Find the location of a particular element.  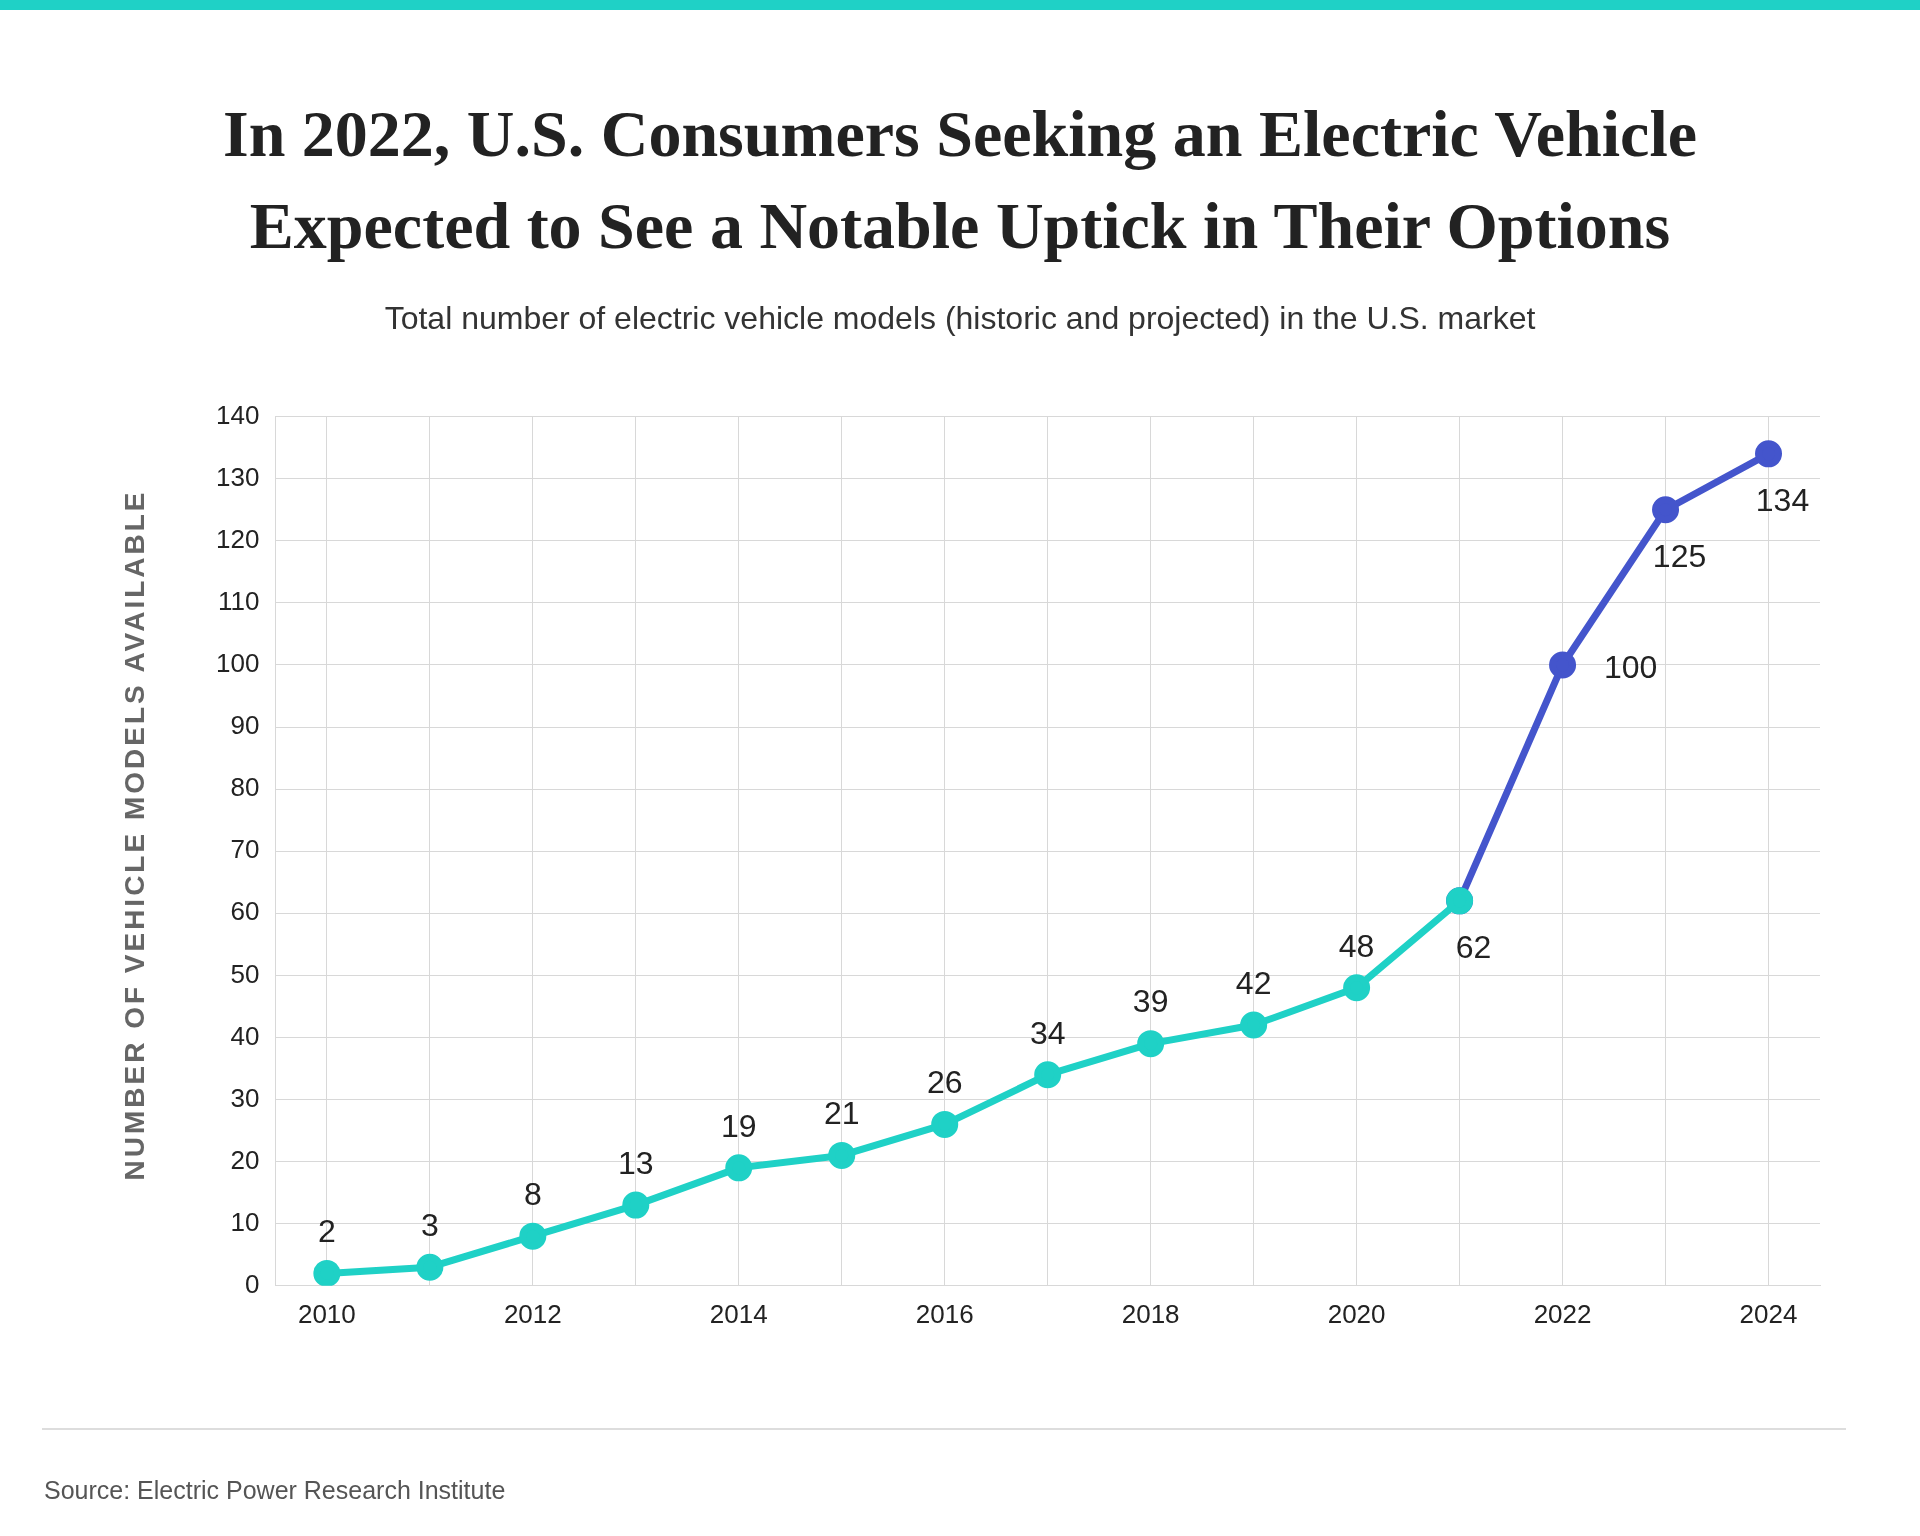

data-label: 21 is located at coordinates (841, 1113).